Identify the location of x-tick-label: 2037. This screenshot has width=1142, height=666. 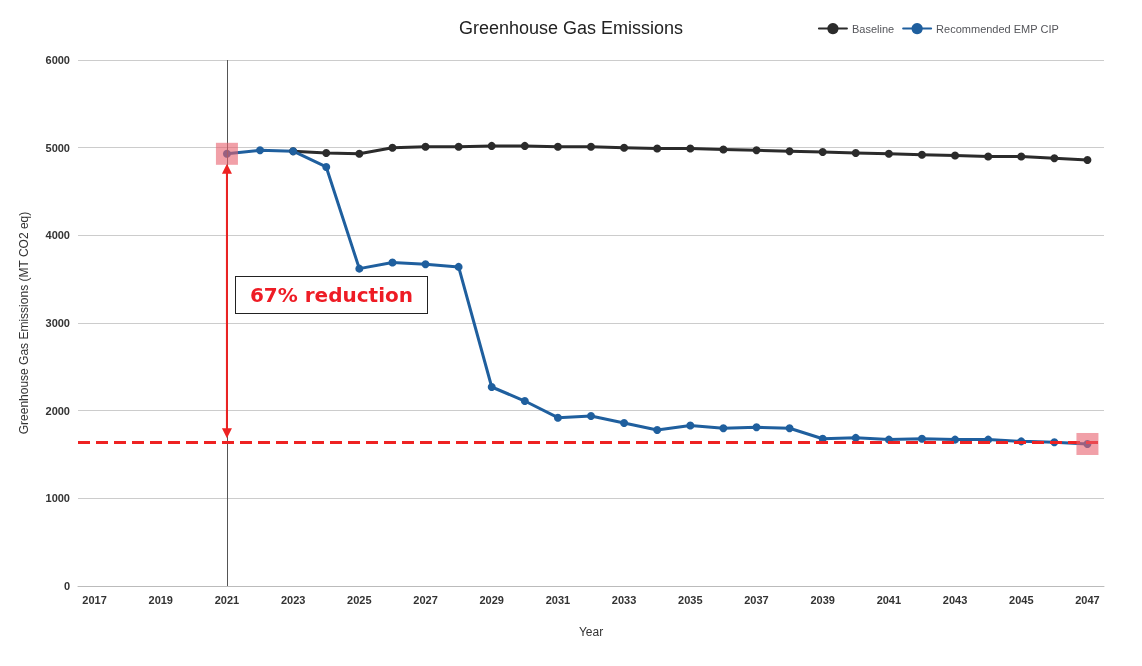
(756, 599).